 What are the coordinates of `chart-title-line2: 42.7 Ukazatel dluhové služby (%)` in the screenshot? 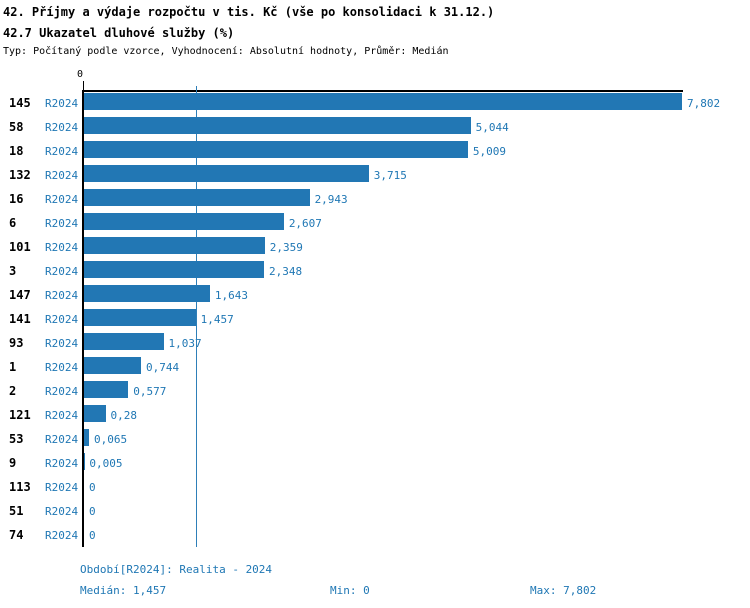 It's located at (119, 33).